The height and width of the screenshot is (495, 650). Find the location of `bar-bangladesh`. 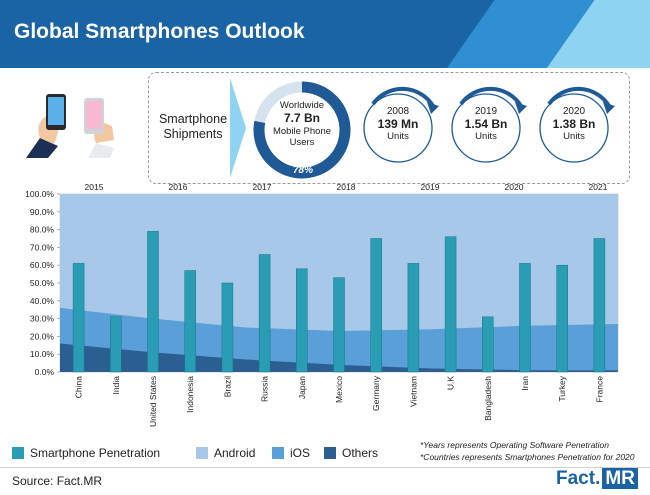

bar-bangladesh is located at coordinates (488, 344).